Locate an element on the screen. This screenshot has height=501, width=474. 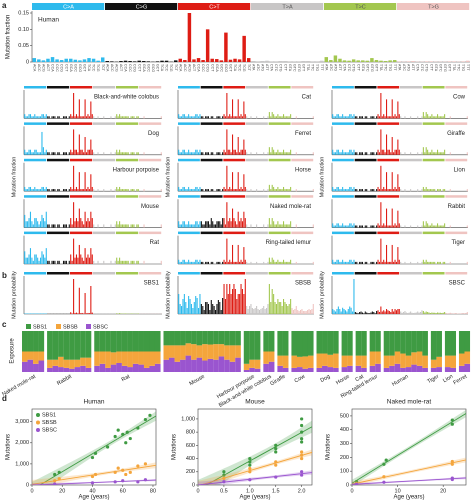
y-tick-label: 100 is located at coordinates (344, 472).